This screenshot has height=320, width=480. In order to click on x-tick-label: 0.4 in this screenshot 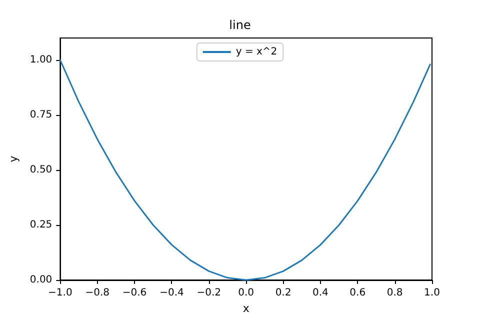, I will do `click(320, 293)`.